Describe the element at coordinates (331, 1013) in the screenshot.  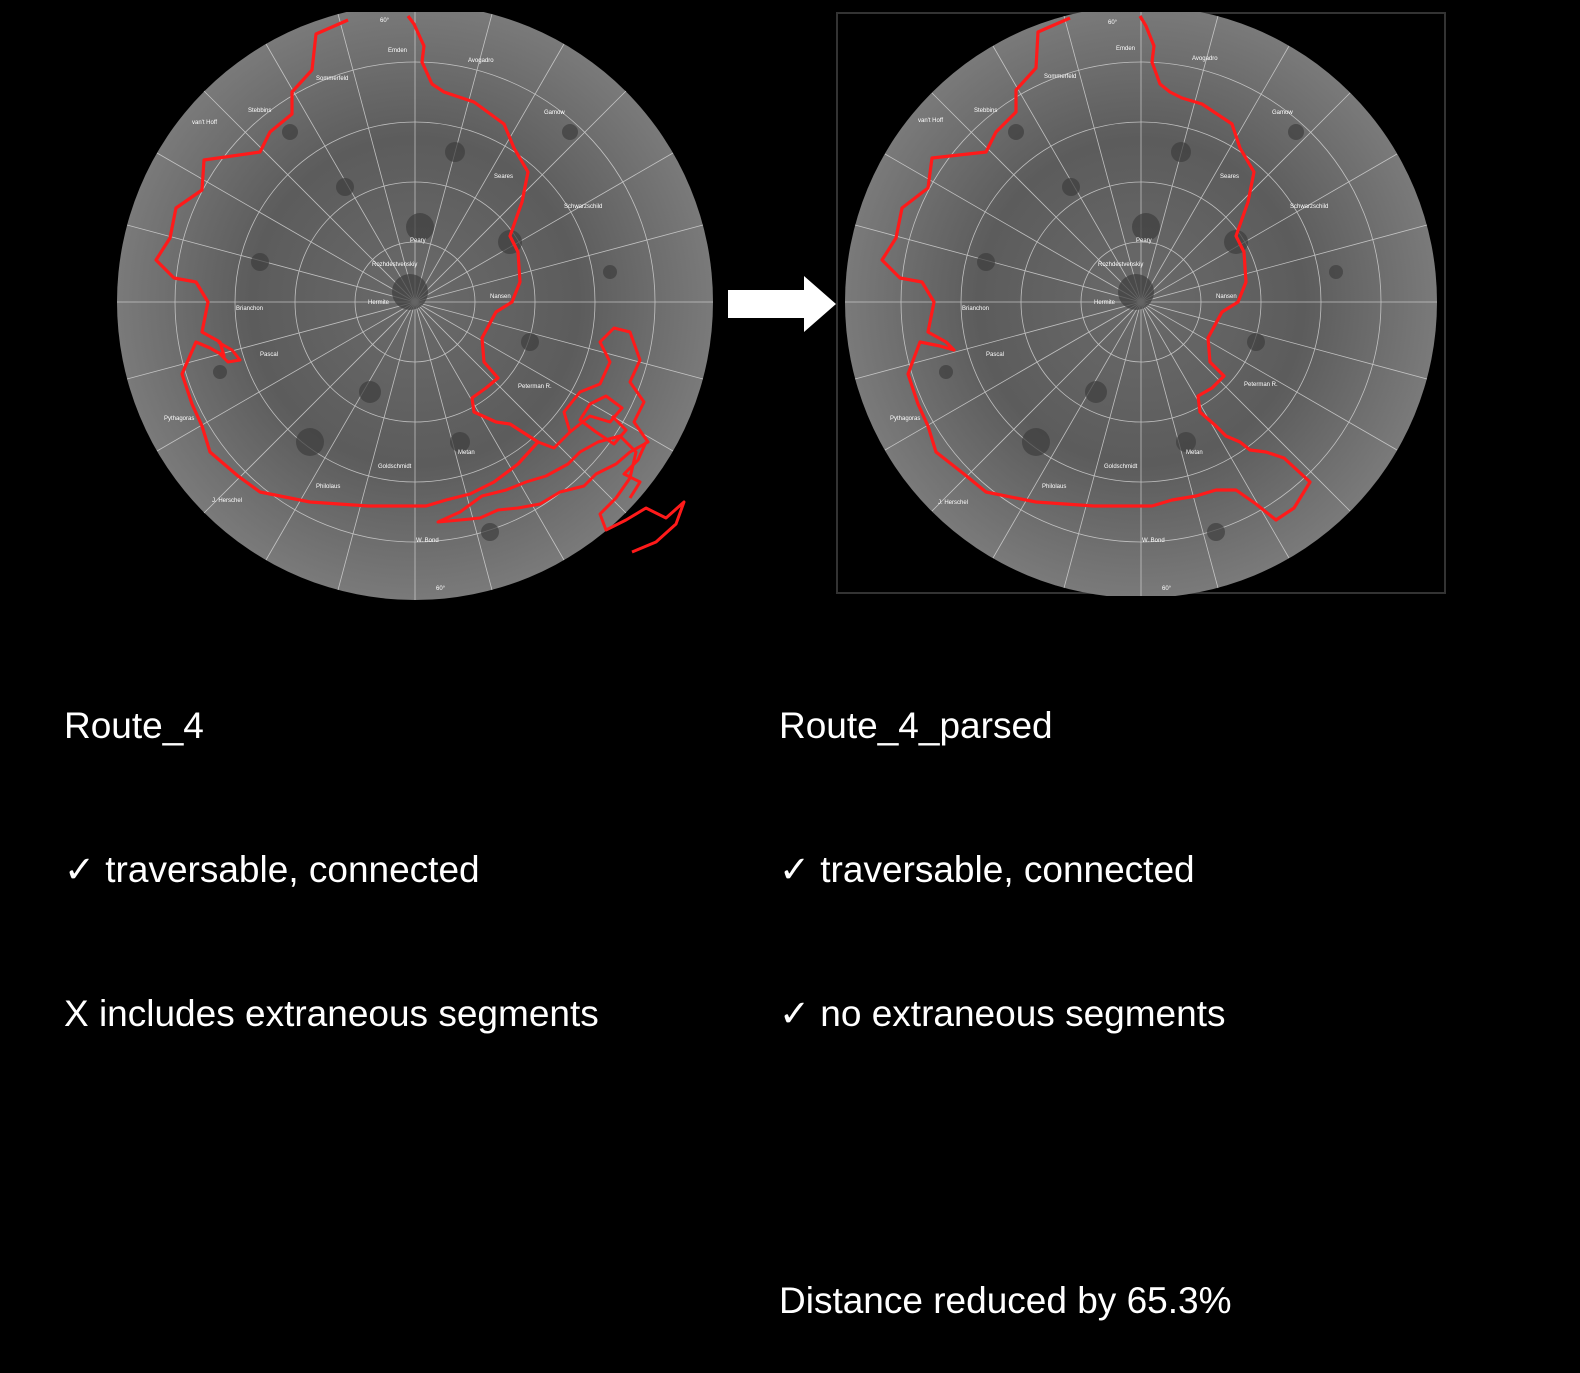
I see `status-line: X includes extraneous segments` at that location.